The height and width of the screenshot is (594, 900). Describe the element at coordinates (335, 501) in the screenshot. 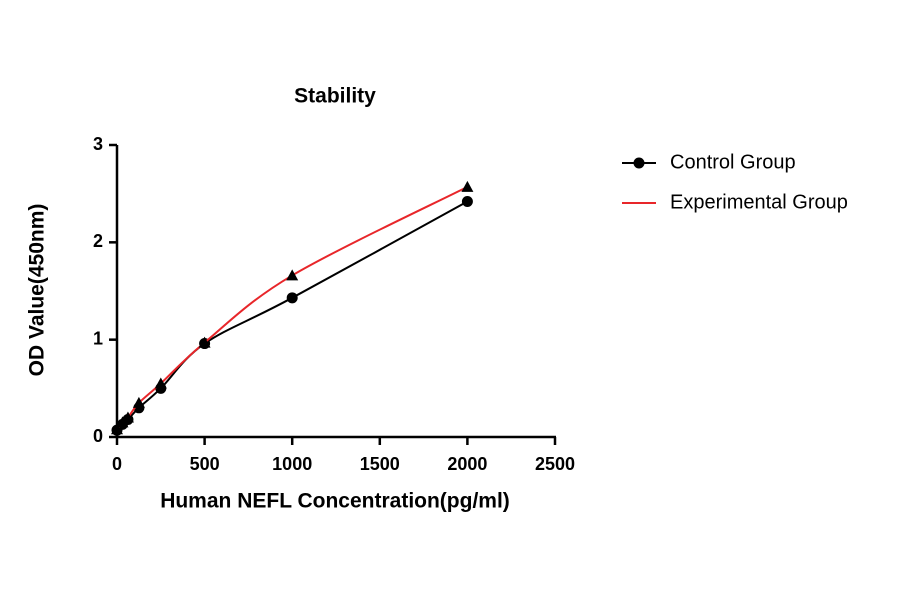

I see `x-axis-label: Human NEFL Concentration(pg/ml)` at that location.